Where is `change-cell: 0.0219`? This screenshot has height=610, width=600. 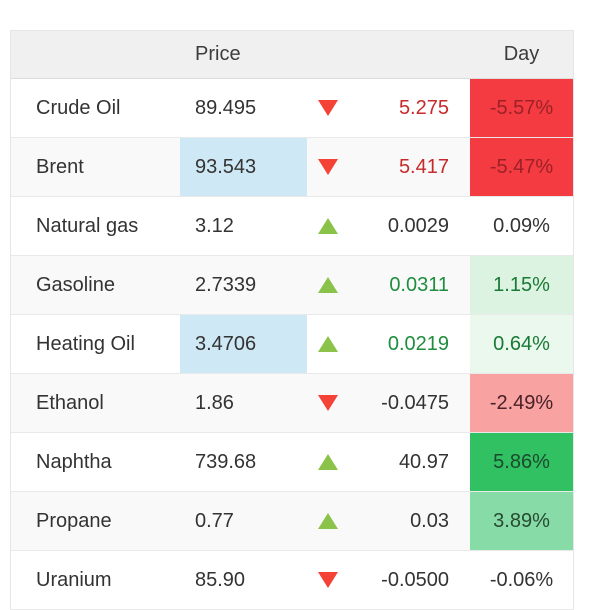
change-cell: 0.0219 is located at coordinates (388, 344).